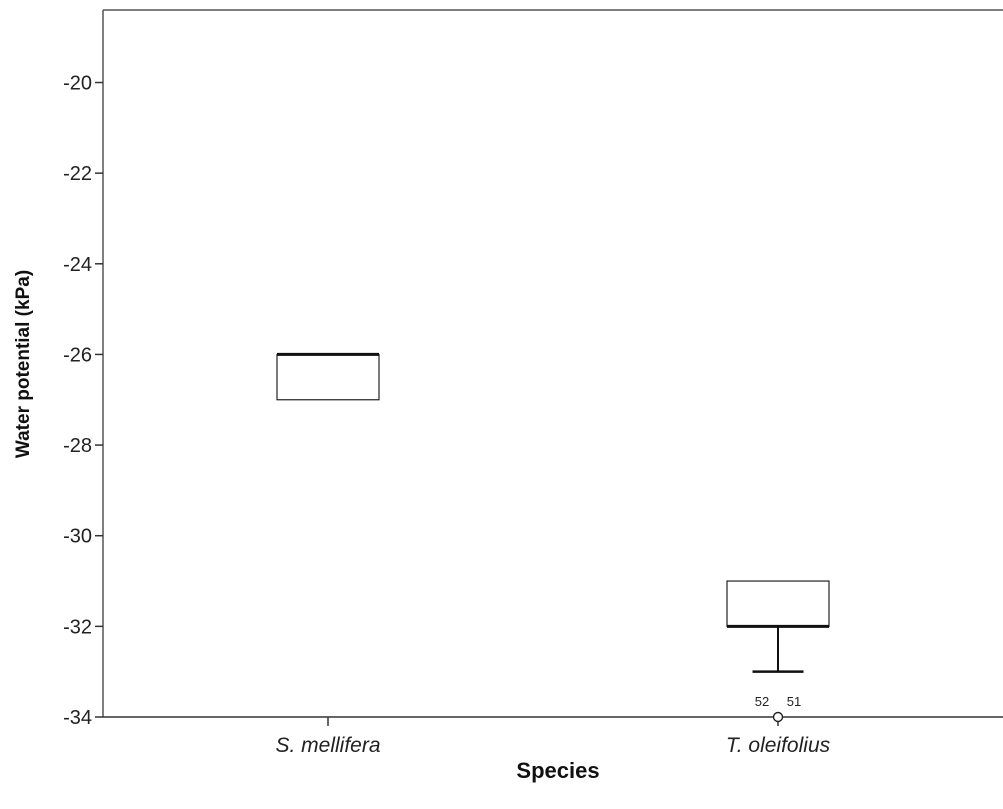 This screenshot has height=809, width=1003. Describe the element at coordinates (557, 770) in the screenshot. I see `x-axis-title: Species` at that location.